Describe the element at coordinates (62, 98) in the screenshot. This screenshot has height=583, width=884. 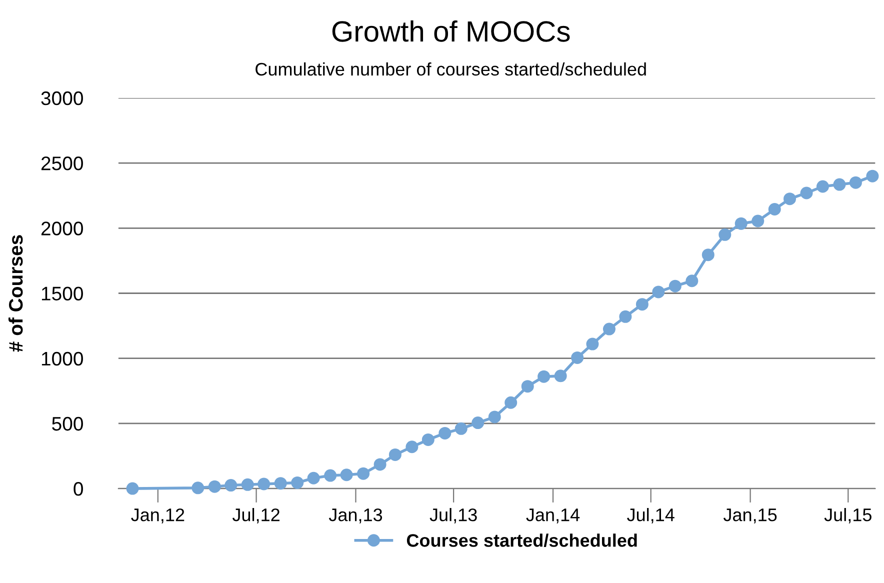
I see `y-tick-label: 3000` at that location.